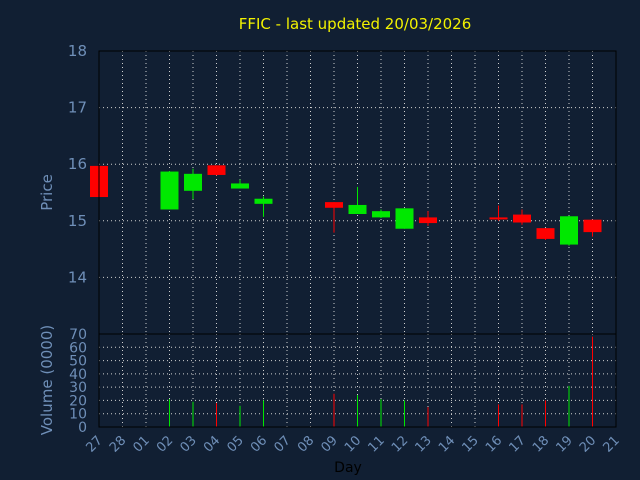 Image resolution: width=640 pixels, height=480 pixels. Describe the element at coordinates (306, 444) in the screenshot. I see `x-tick-label: 08` at that location.